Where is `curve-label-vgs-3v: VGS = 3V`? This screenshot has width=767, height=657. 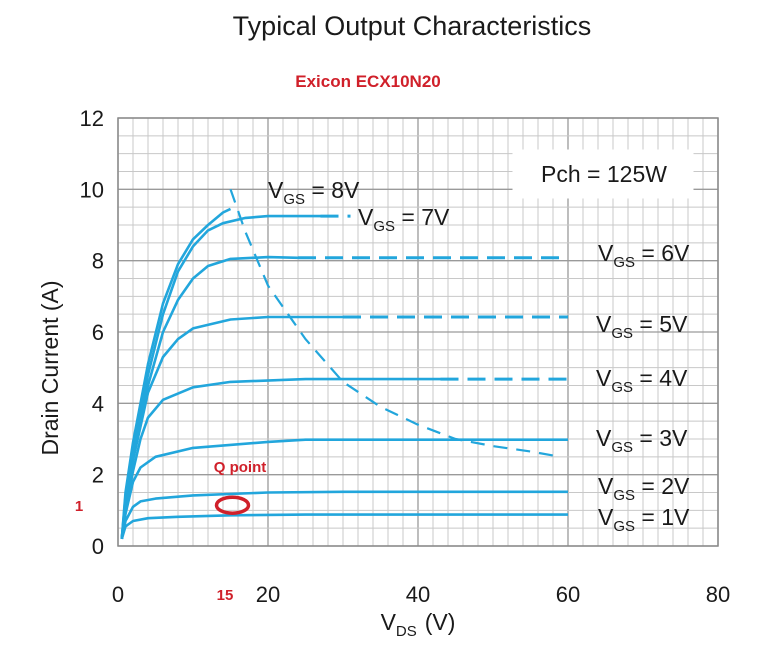
curve-label-vgs-3v: VGS = 3V is located at coordinates (642, 440).